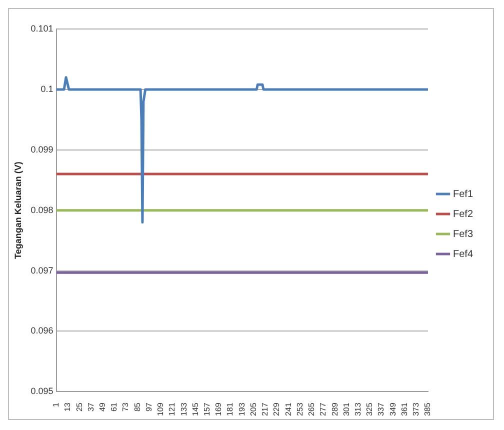 Image resolution: width=504 pixels, height=430 pixels. What do you see at coordinates (463, 254) in the screenshot?
I see `legend-label: Fef4` at bounding box center [463, 254].